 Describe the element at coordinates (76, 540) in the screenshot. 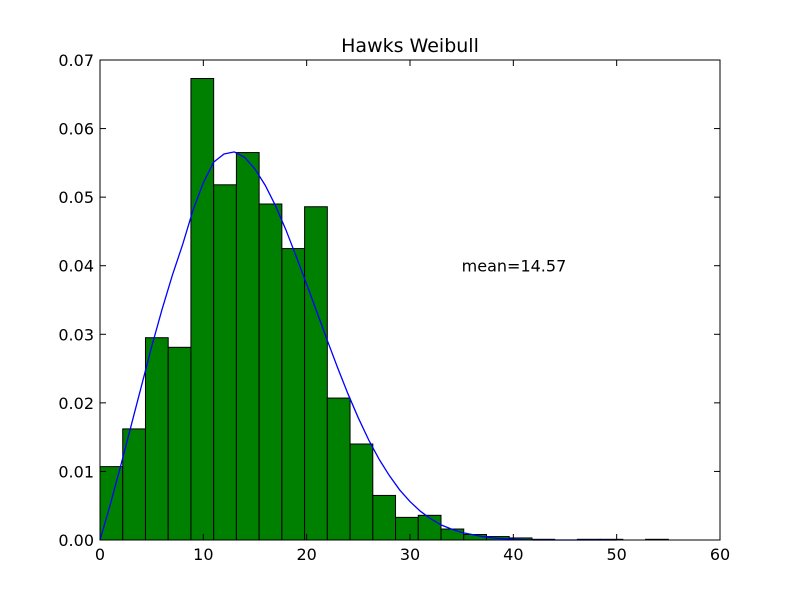

I see `y-tick-label: 0.00` at that location.